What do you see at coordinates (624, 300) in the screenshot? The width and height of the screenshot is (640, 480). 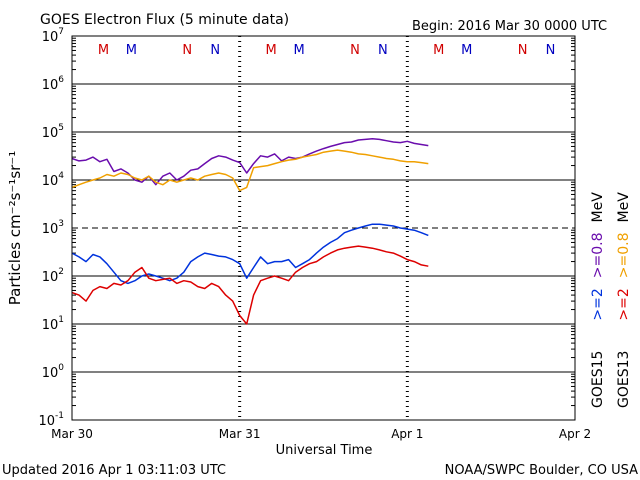 I see `legend-entry: GOES13>=2>=0.8MeV` at bounding box center [624, 300].